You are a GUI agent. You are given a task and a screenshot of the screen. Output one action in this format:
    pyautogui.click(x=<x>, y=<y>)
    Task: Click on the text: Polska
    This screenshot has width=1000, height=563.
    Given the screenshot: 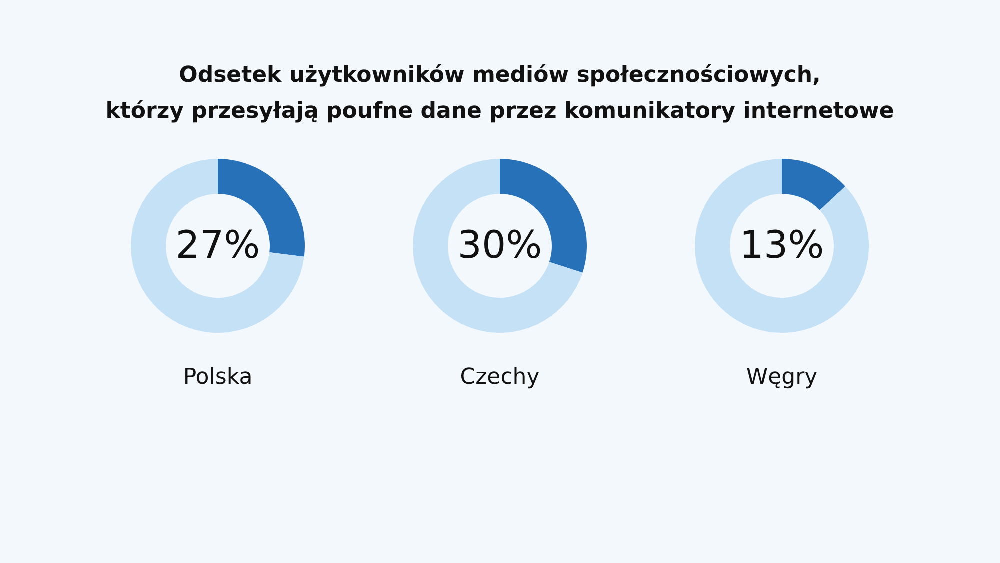 What is the action you would take?
    pyautogui.click(x=218, y=377)
    